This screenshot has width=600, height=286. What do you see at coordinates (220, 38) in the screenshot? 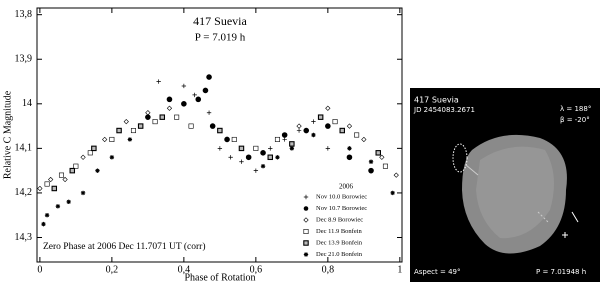
I see `chart-subtitle: P = 7.019 h` at bounding box center [220, 38].